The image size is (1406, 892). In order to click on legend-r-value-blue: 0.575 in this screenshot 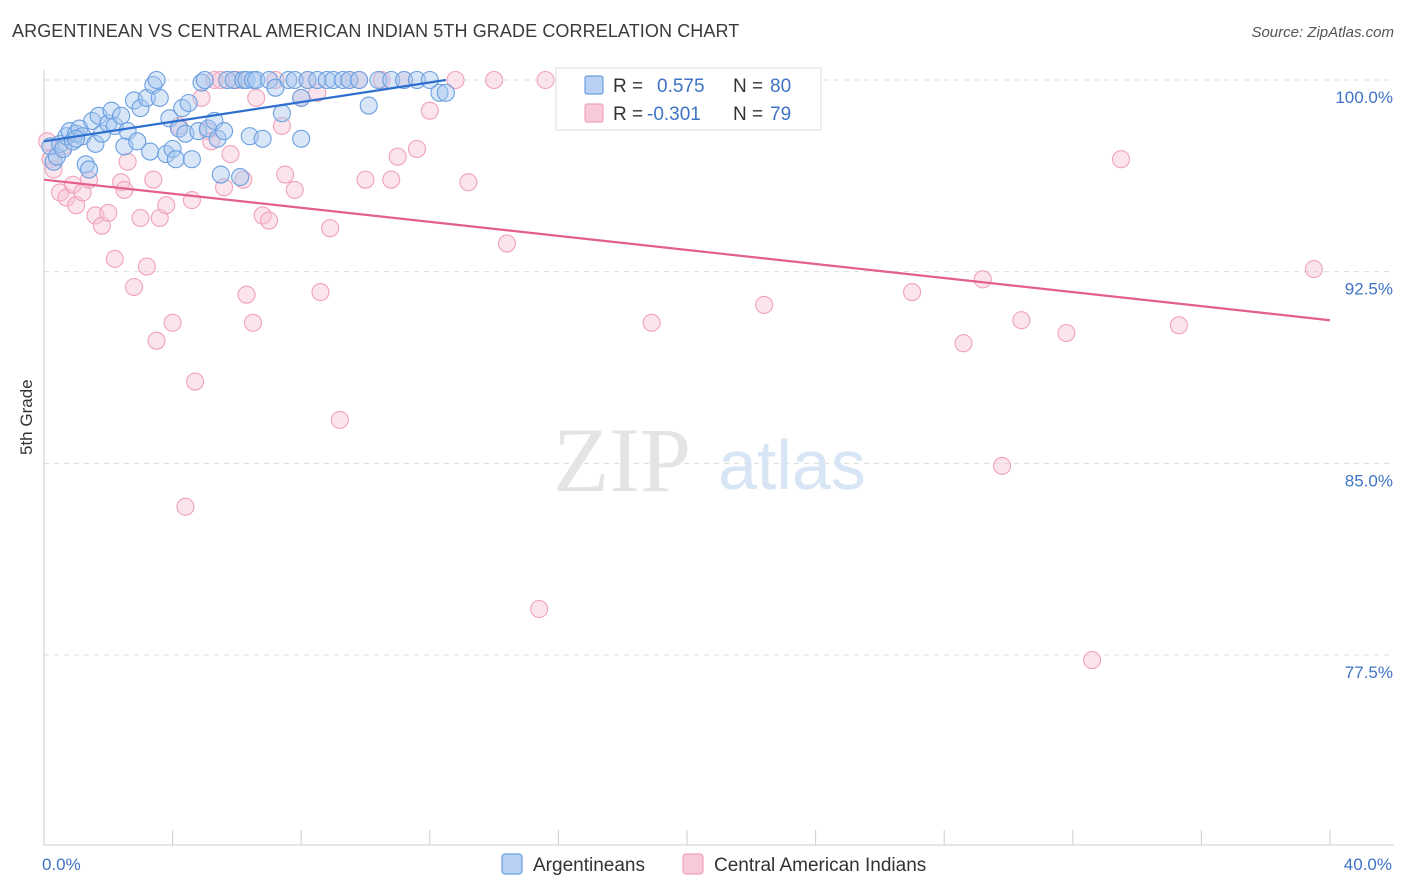, I will do `click(681, 86)`.